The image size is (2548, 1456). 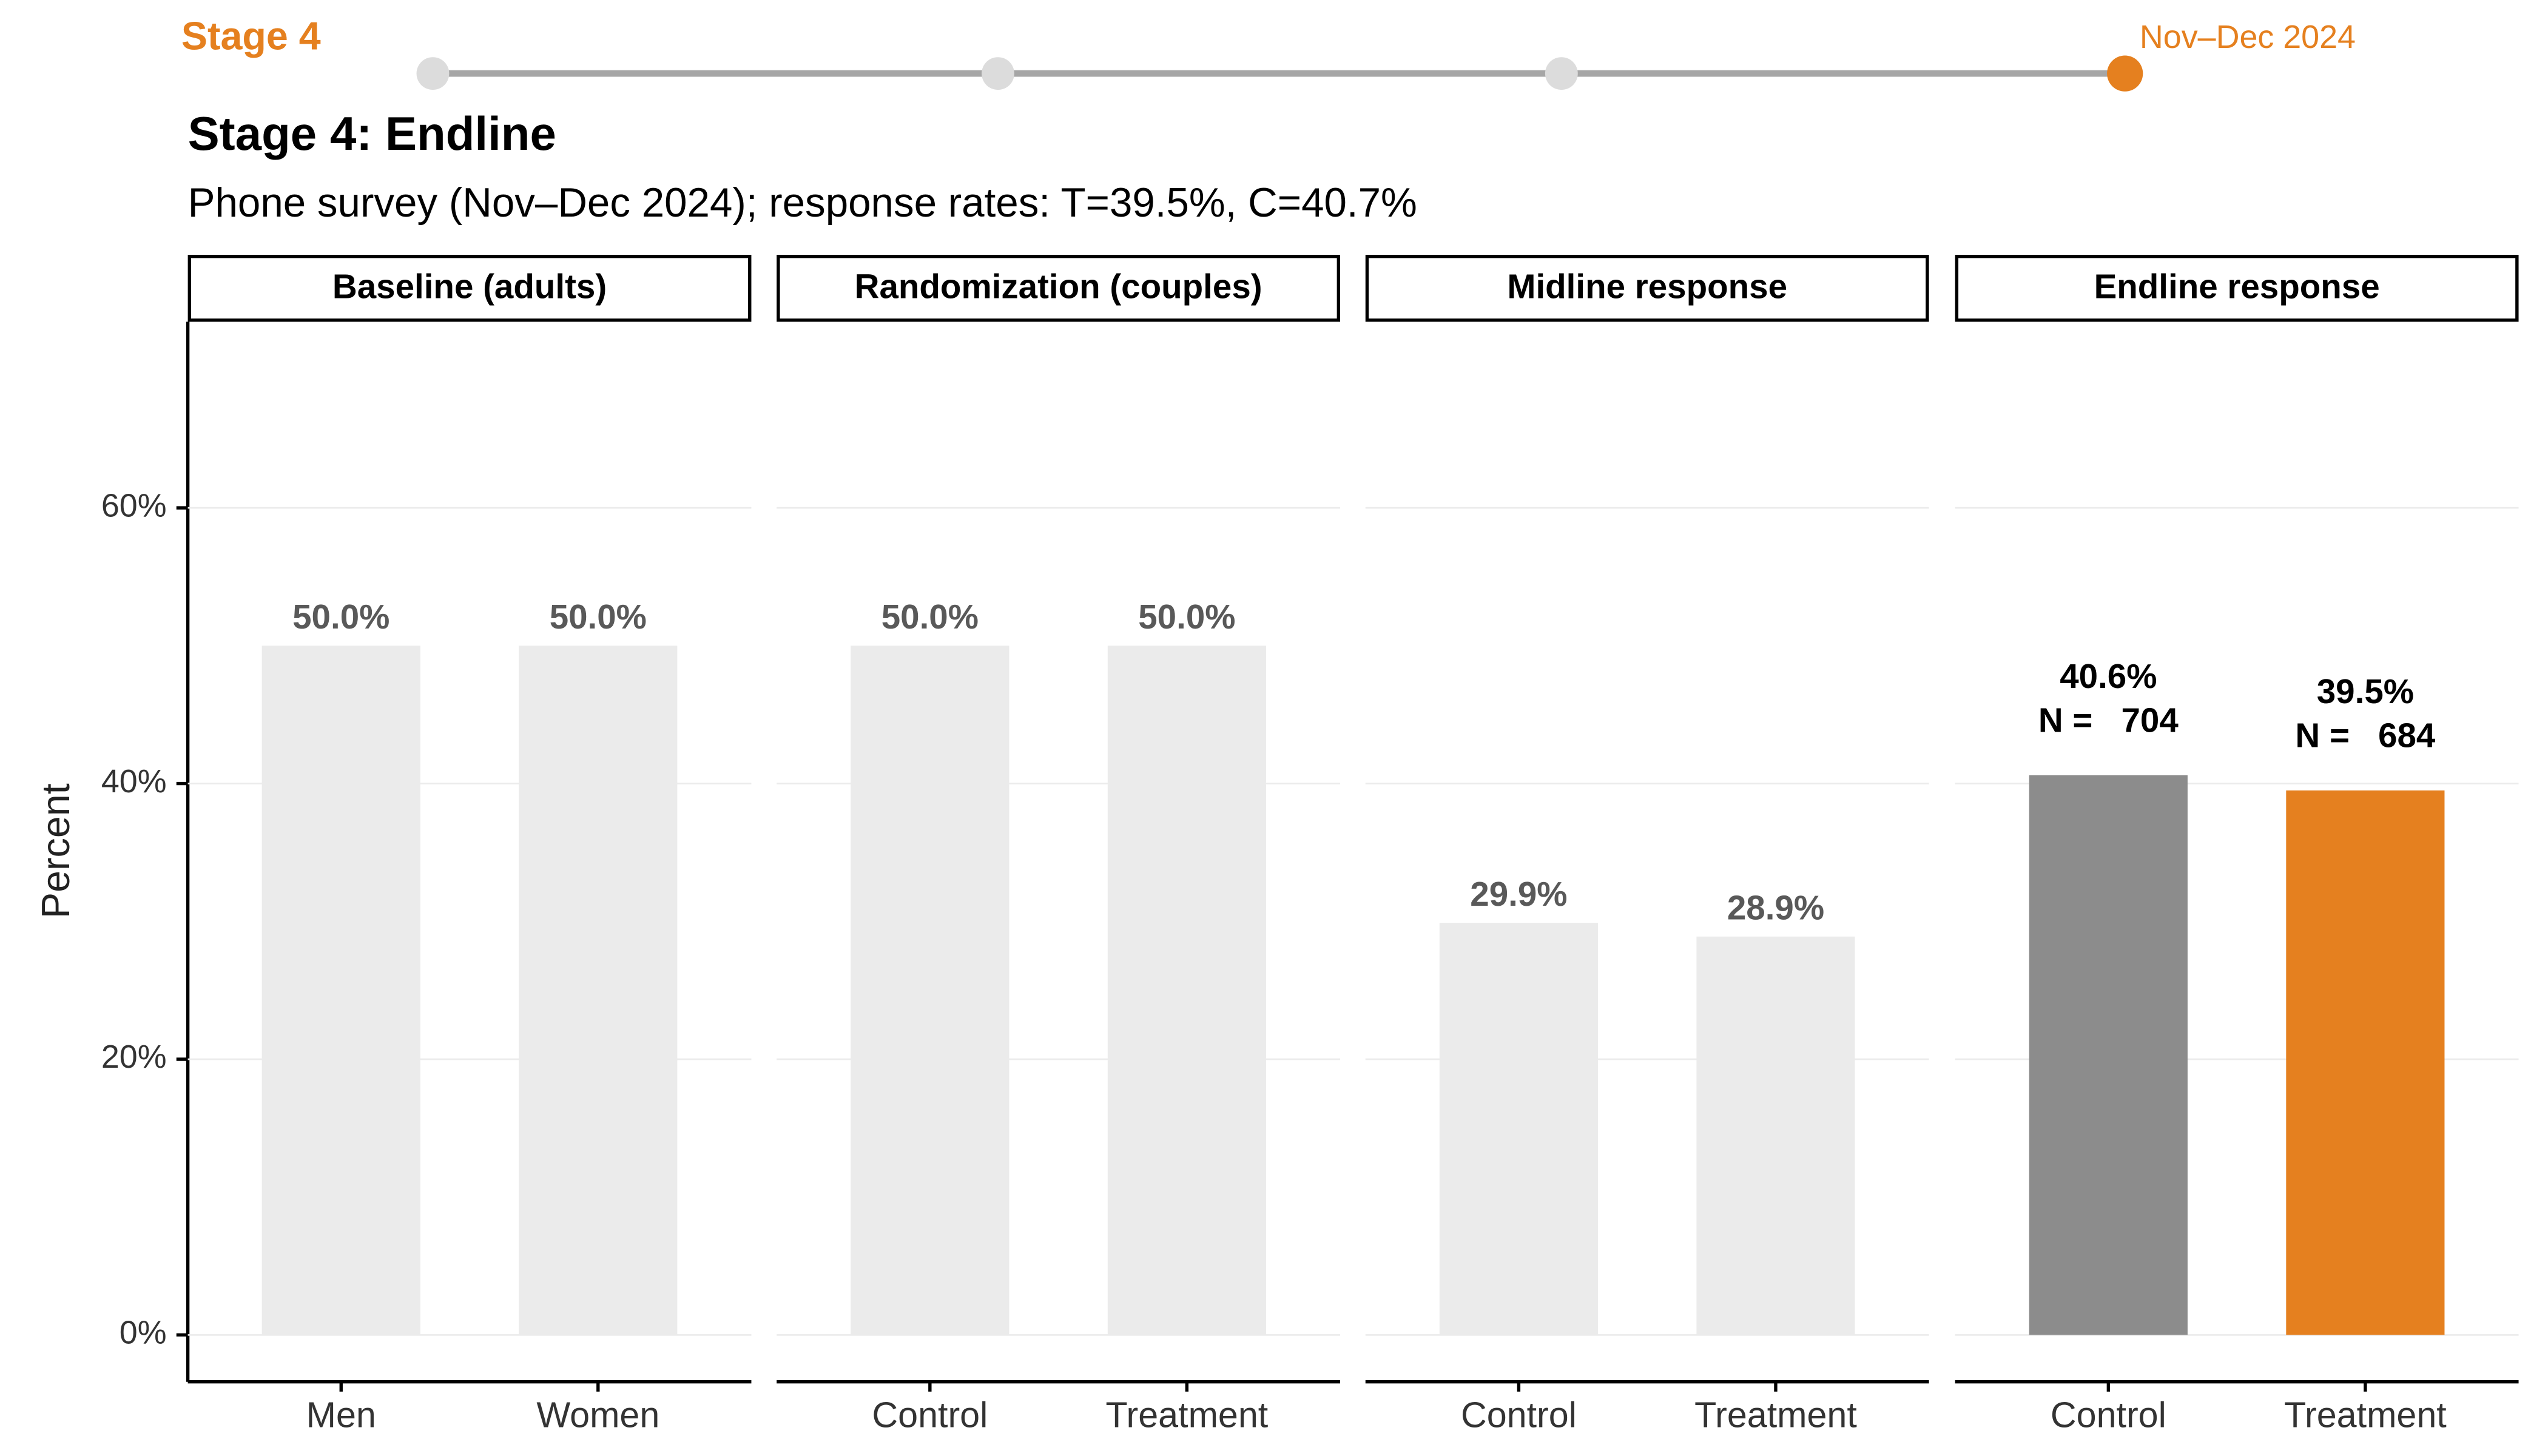 I want to click on strip-label: Midline response, so click(x=1647, y=286).